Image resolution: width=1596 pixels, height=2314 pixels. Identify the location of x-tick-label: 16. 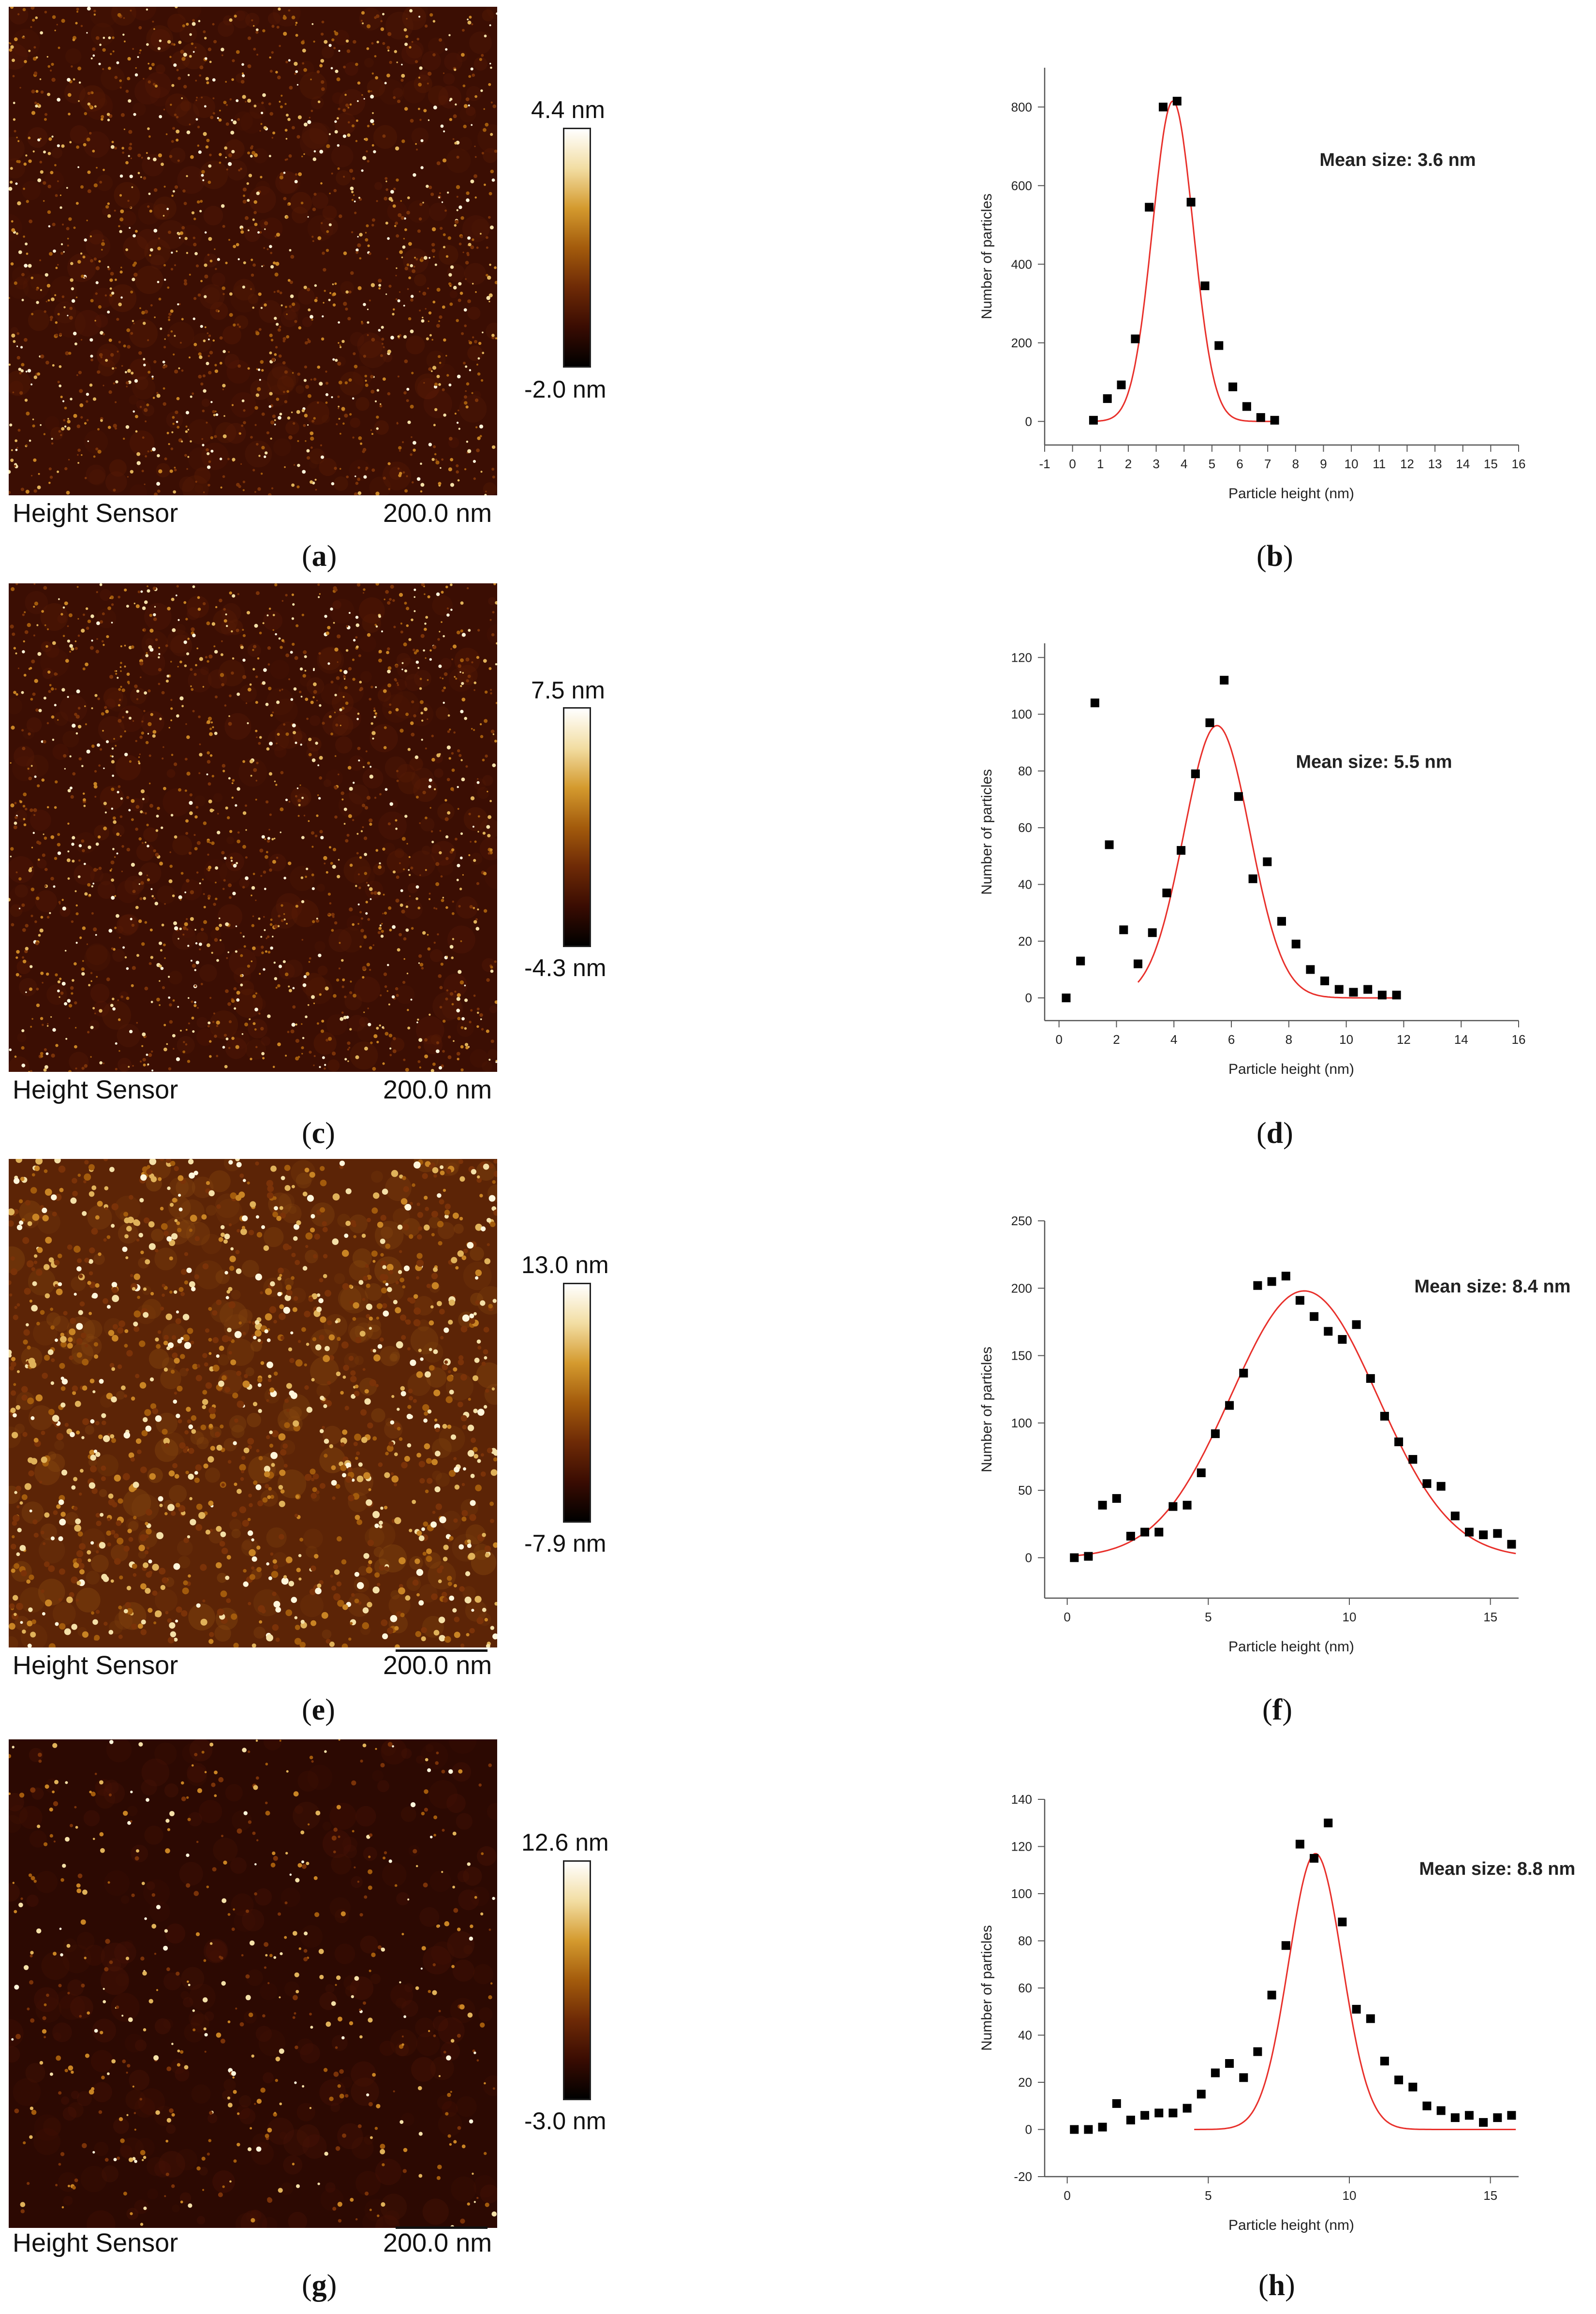
(1519, 464).